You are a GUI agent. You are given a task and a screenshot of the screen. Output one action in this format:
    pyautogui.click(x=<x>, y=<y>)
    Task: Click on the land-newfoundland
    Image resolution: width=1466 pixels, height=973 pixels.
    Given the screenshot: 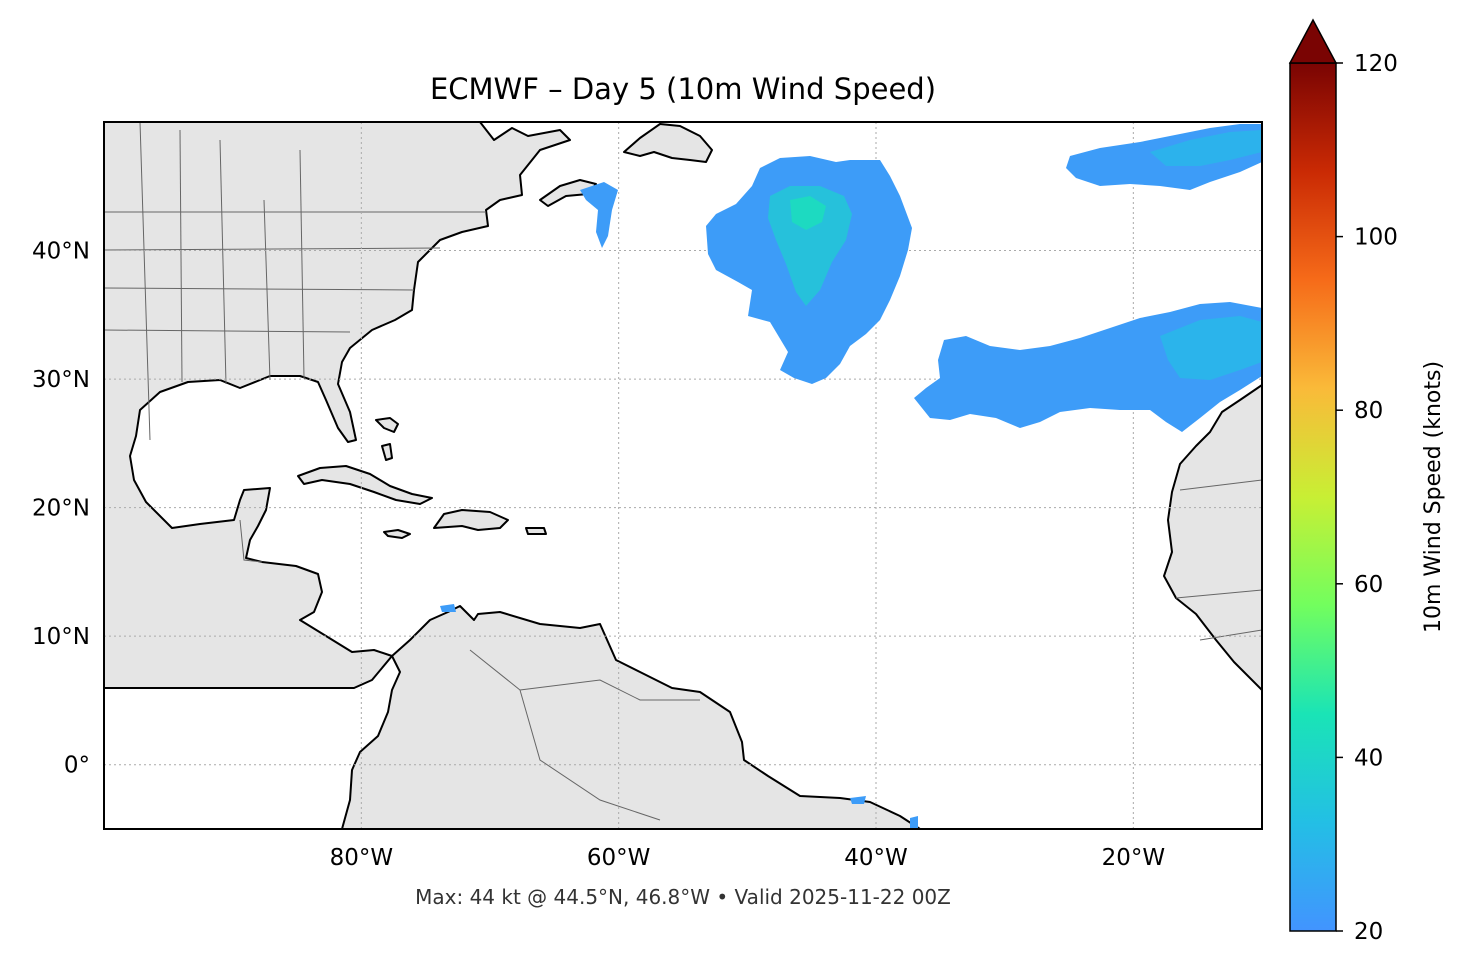 What is the action you would take?
    pyautogui.click(x=668, y=143)
    